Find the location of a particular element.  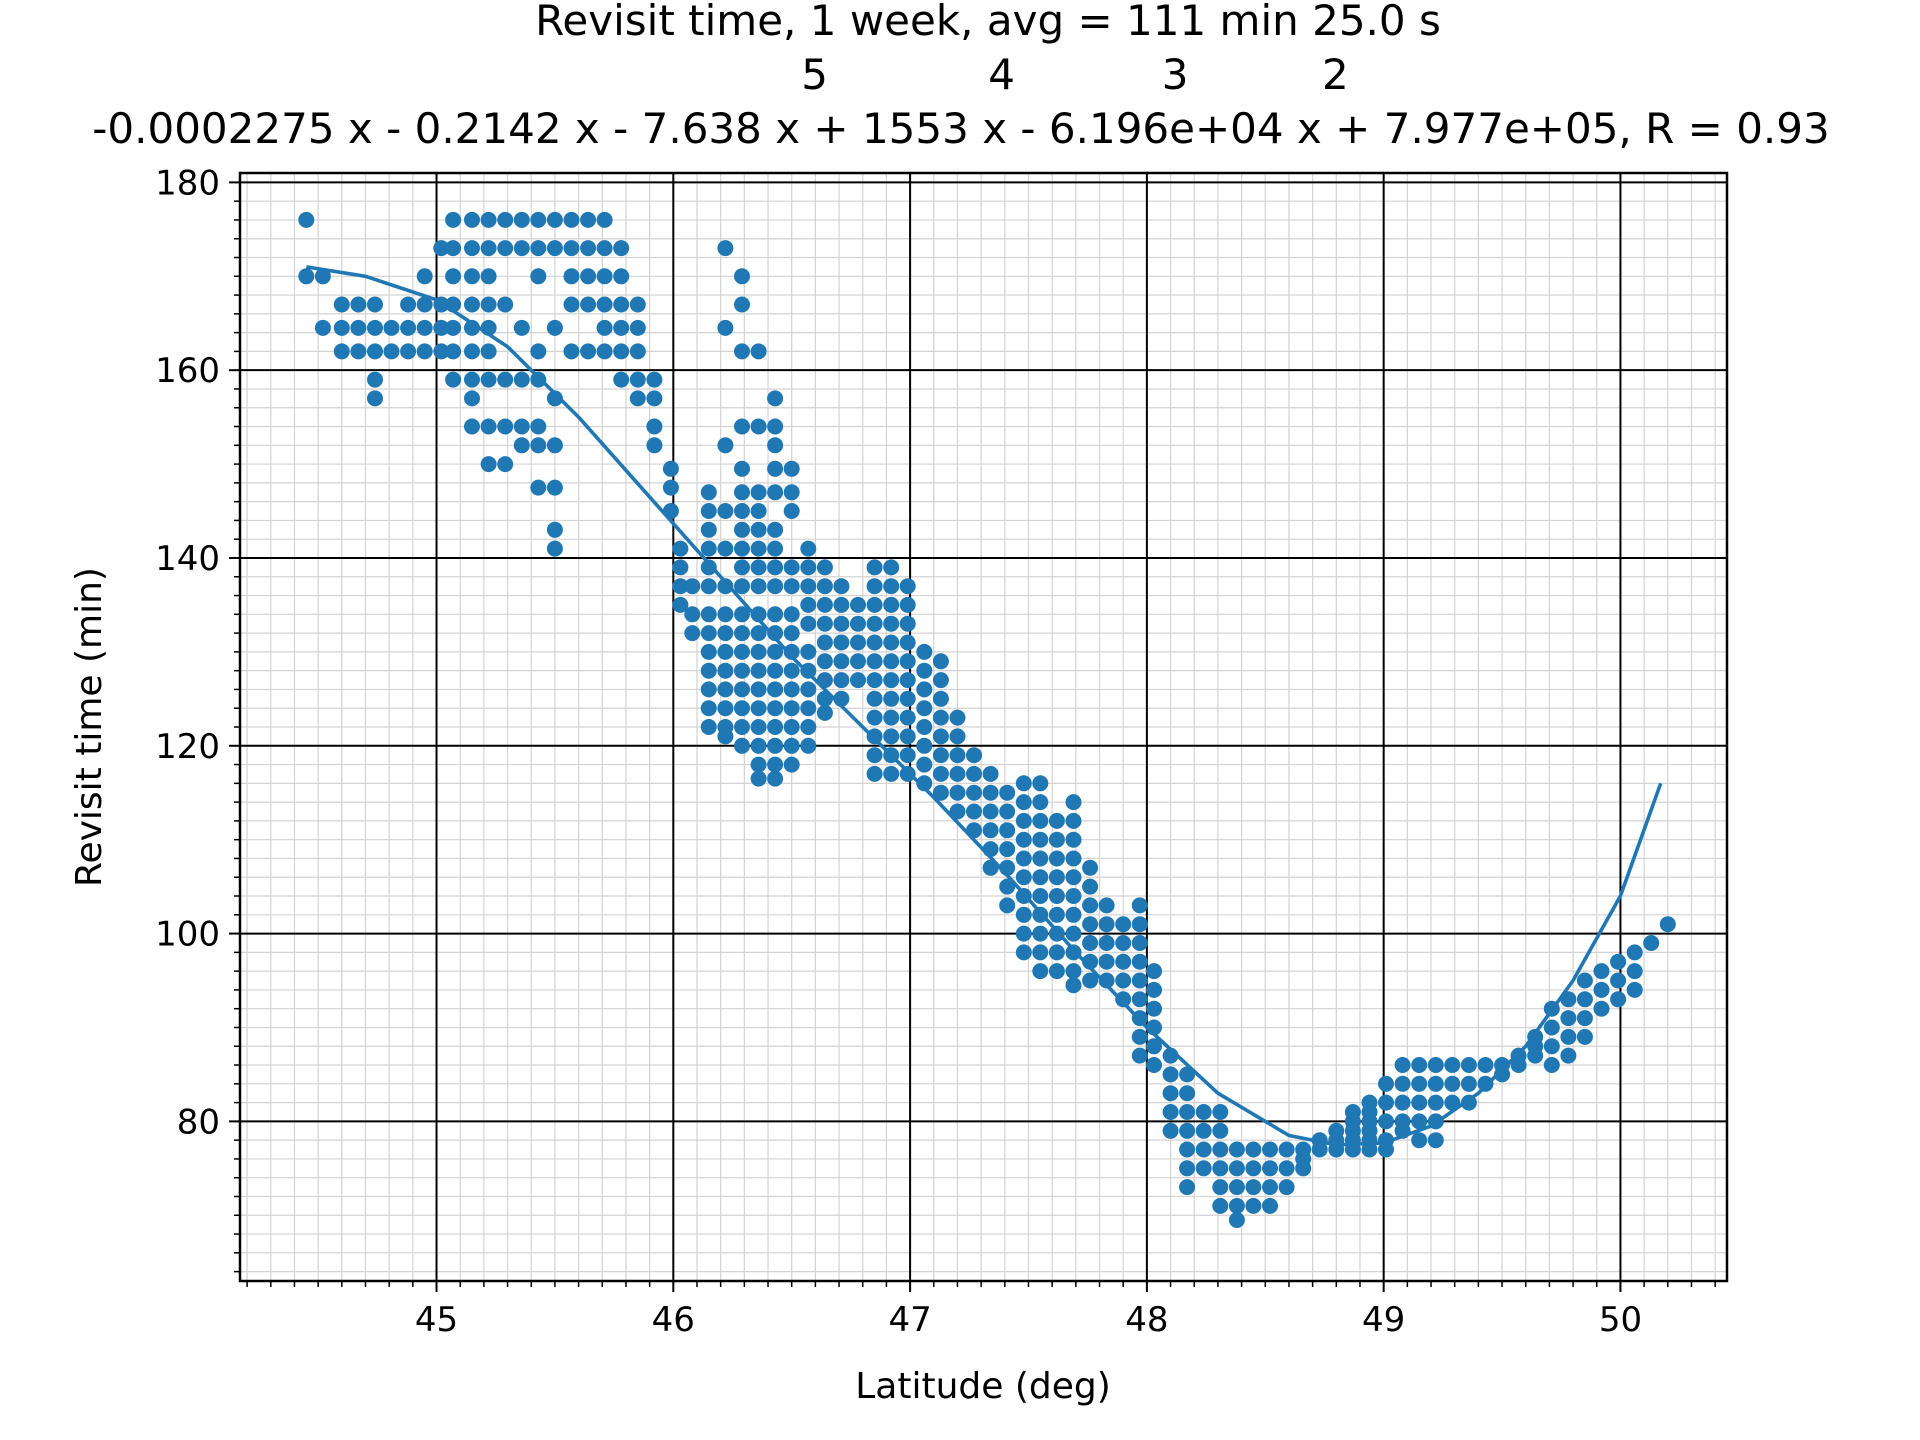

y-tick-label: 180 is located at coordinates (187, 183).